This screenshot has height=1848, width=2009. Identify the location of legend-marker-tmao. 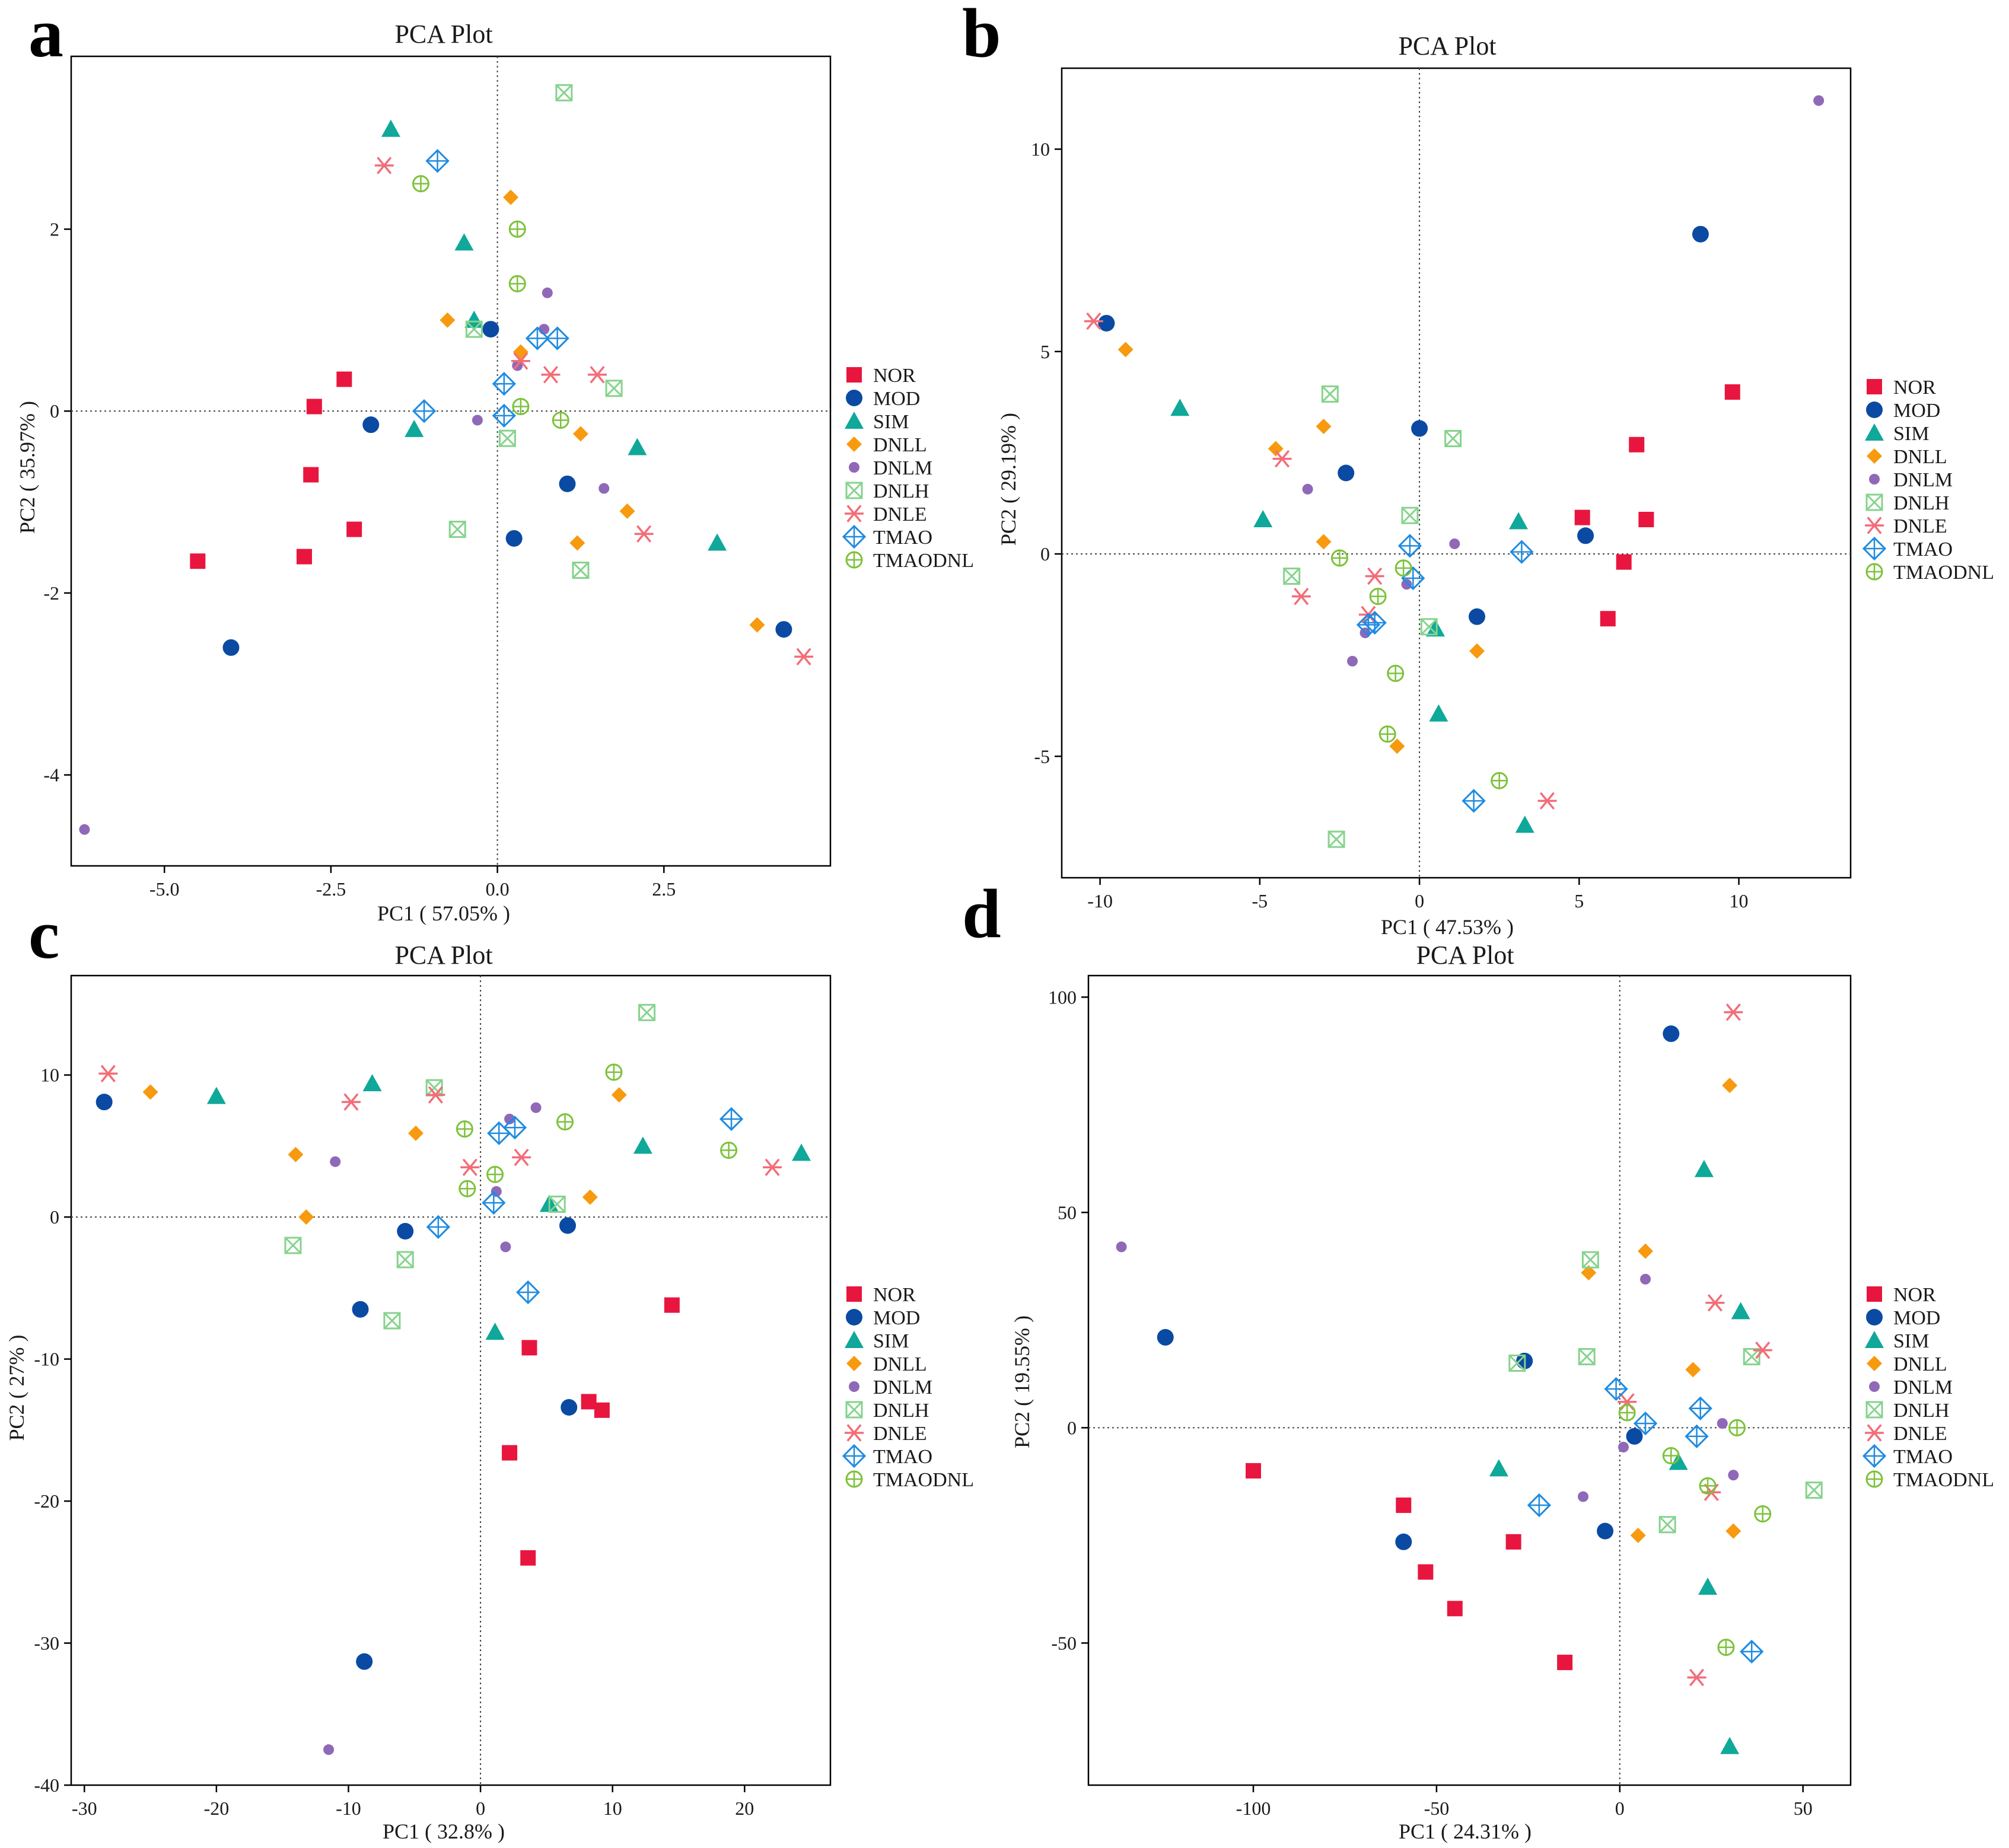
(1874, 1456).